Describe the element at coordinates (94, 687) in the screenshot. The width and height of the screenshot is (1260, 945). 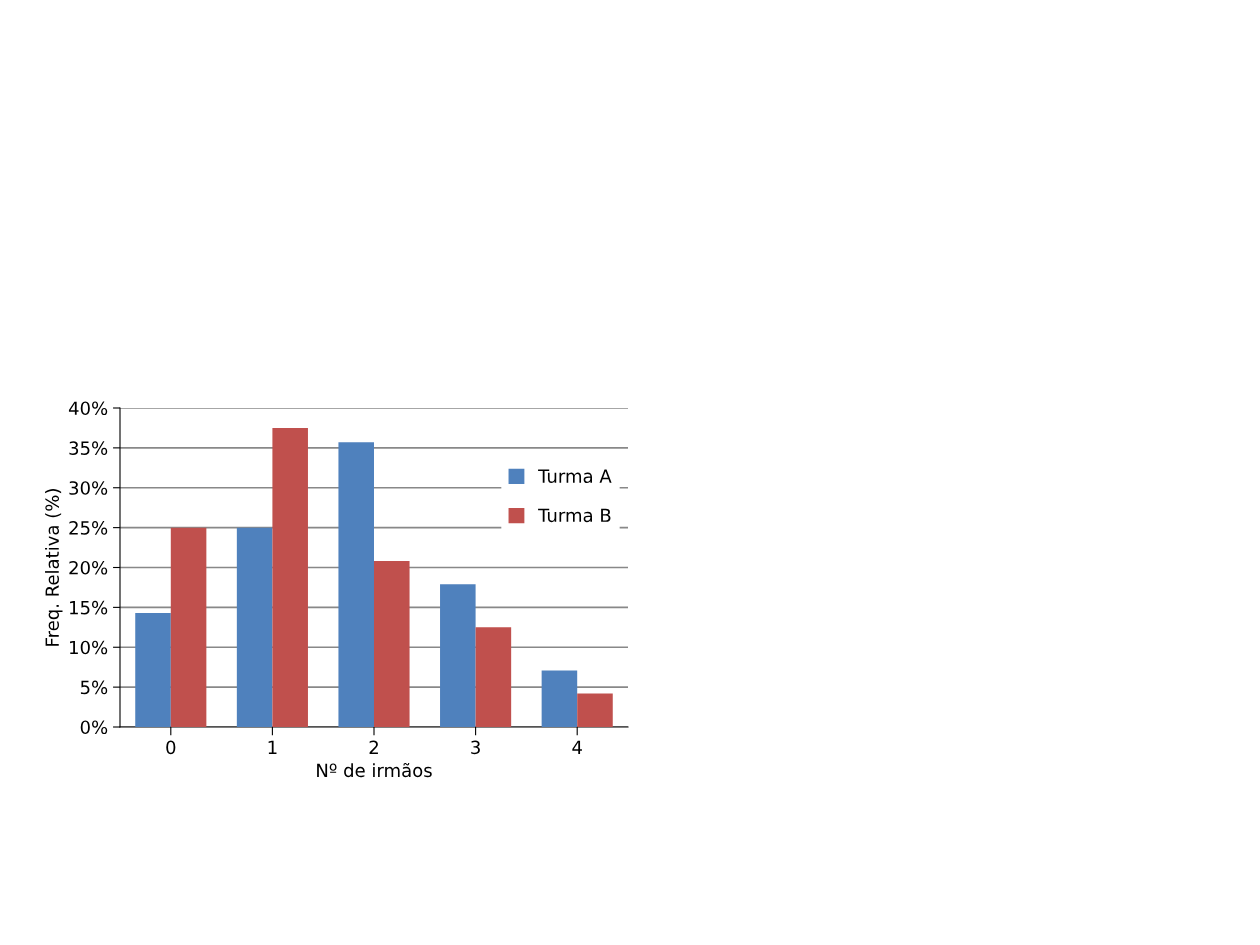
I see `y-tick-label: 5%` at that location.